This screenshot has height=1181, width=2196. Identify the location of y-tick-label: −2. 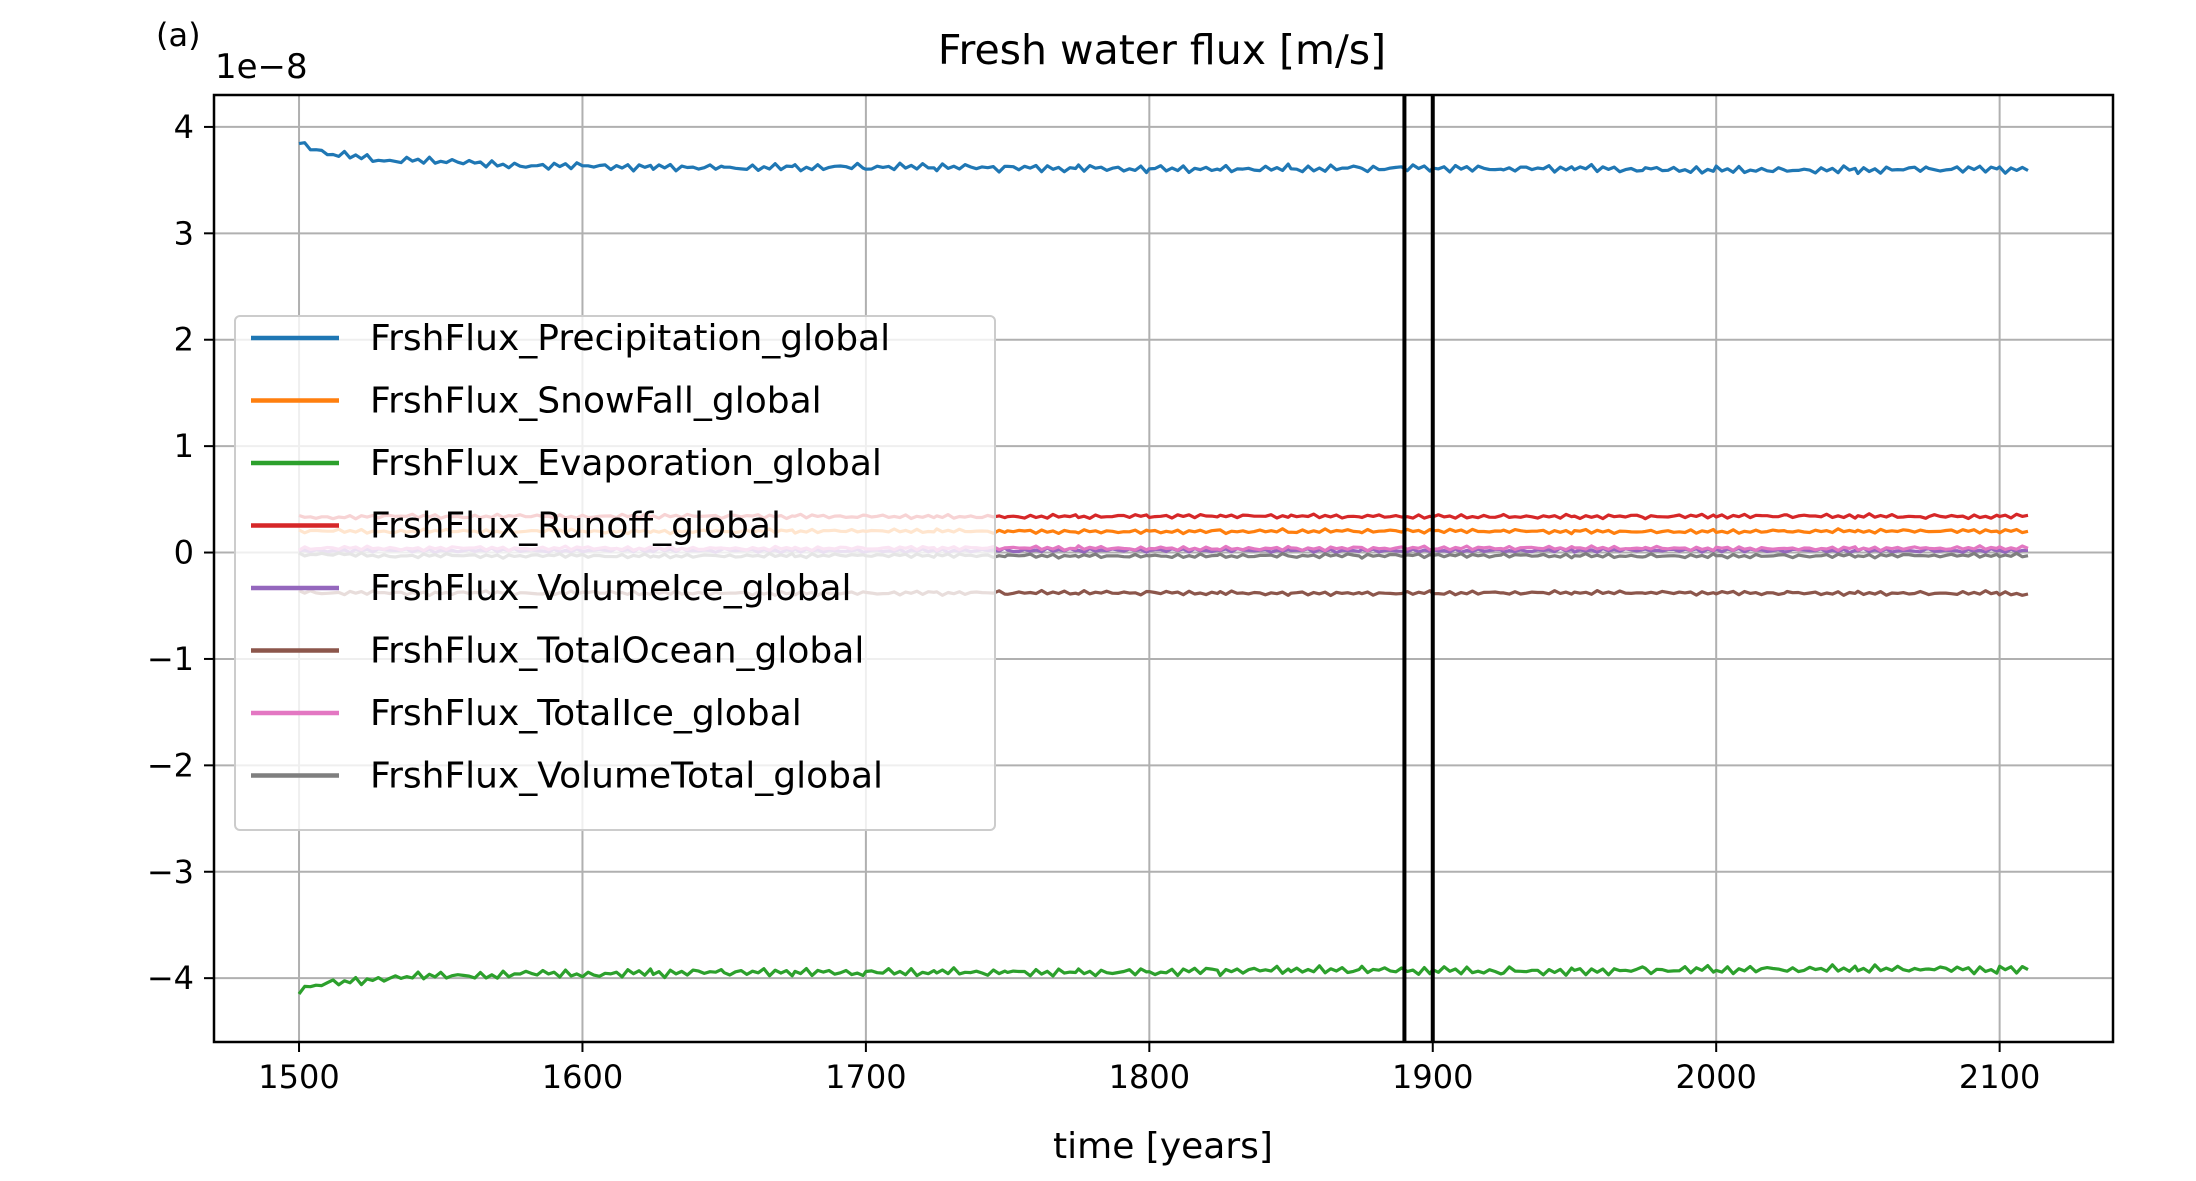
(170, 765).